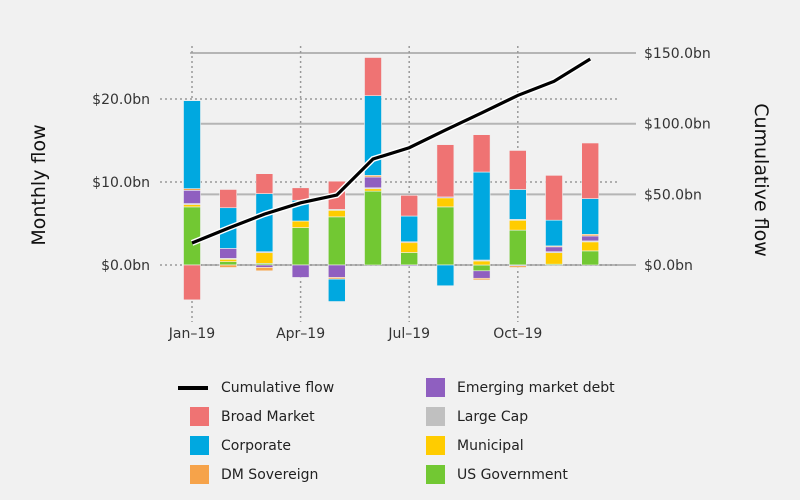 This screenshot has width=800, height=500. I want to click on legend-item: Emerging market debt, so click(526, 387).